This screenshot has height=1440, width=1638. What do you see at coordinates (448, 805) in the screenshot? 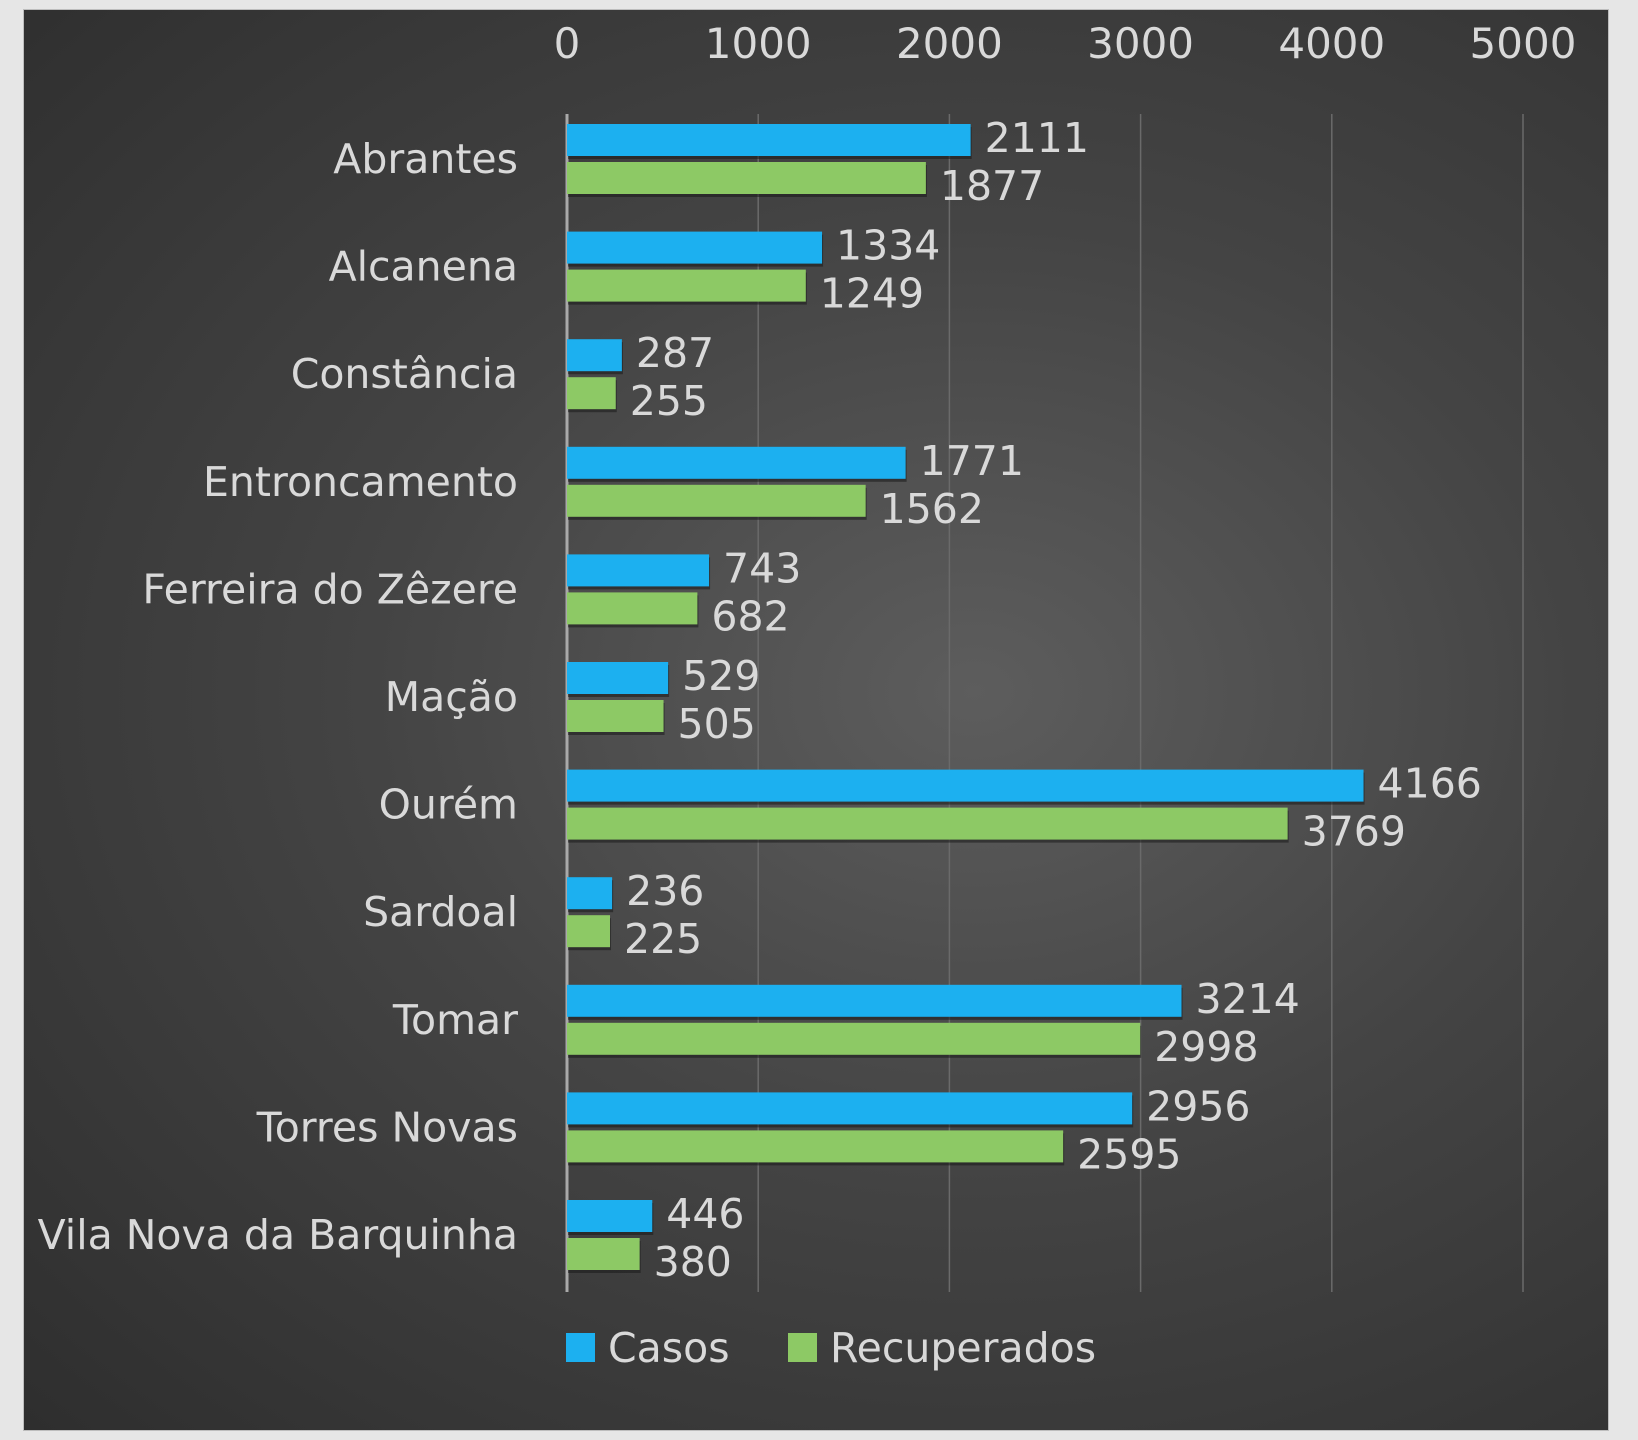
I see `category-label: Ourém` at bounding box center [448, 805].